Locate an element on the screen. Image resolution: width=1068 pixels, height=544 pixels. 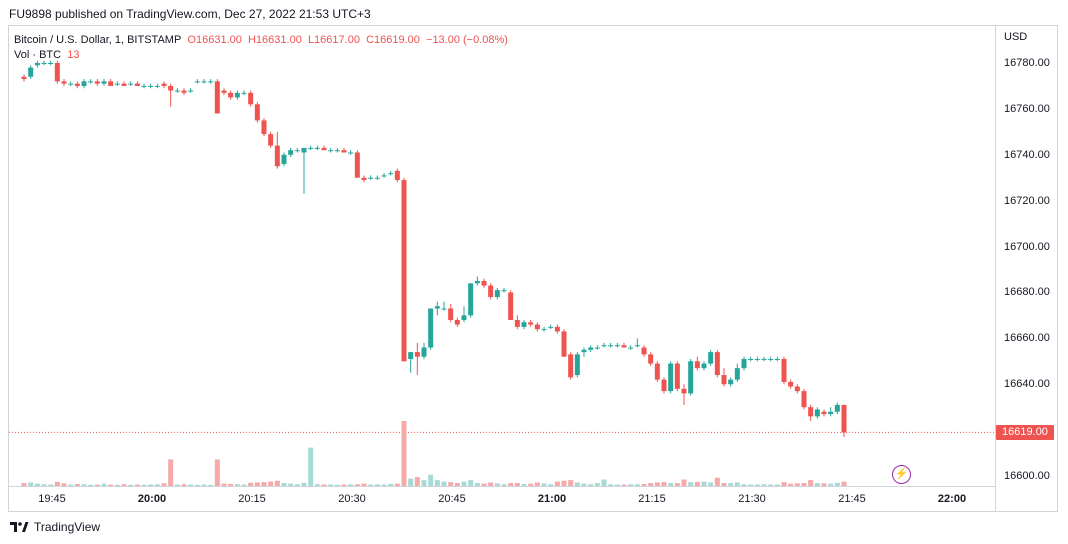
price-tick-label: 16660.00 is located at coordinates (1027, 338).